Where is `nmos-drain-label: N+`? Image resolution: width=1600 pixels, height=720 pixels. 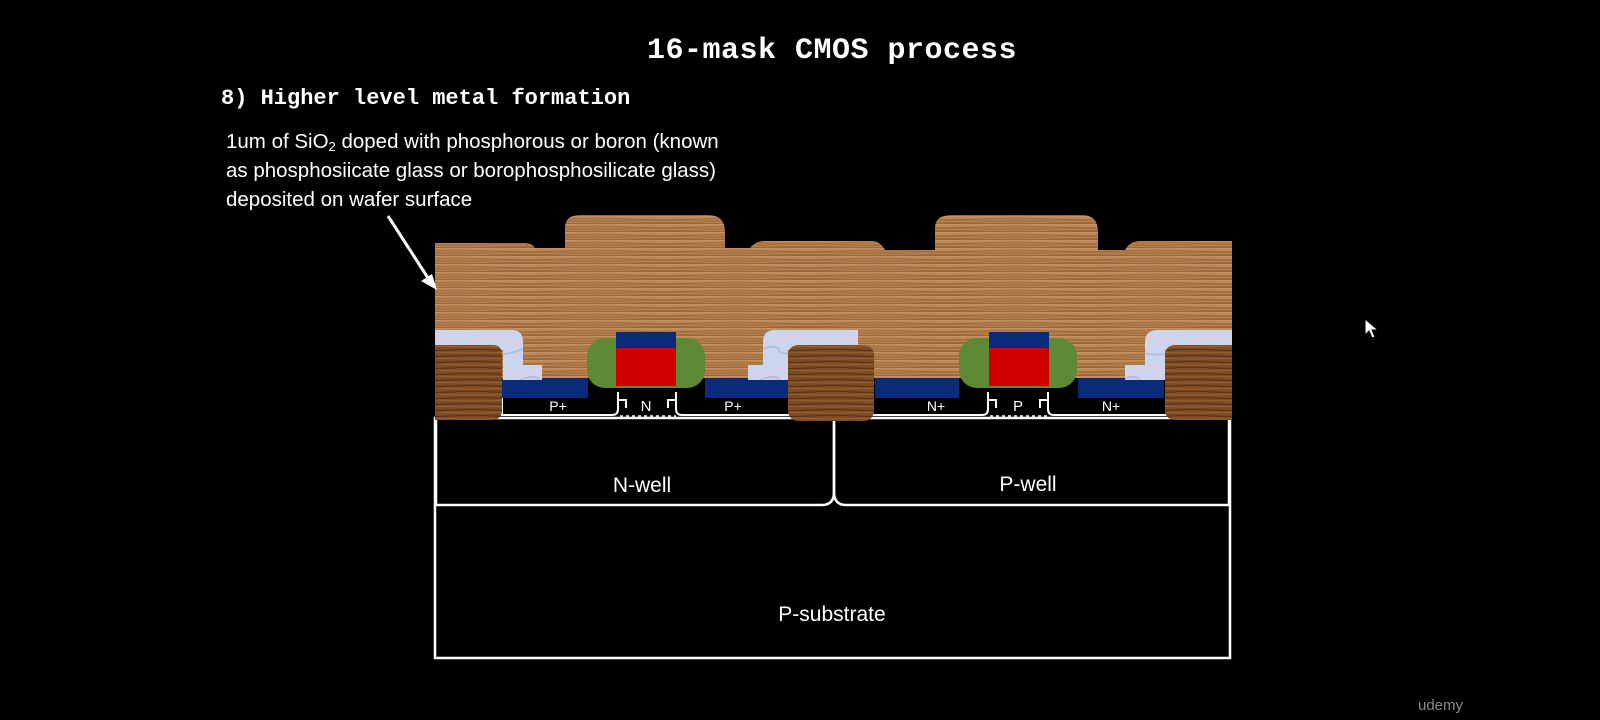 nmos-drain-label: N+ is located at coordinates (1111, 406).